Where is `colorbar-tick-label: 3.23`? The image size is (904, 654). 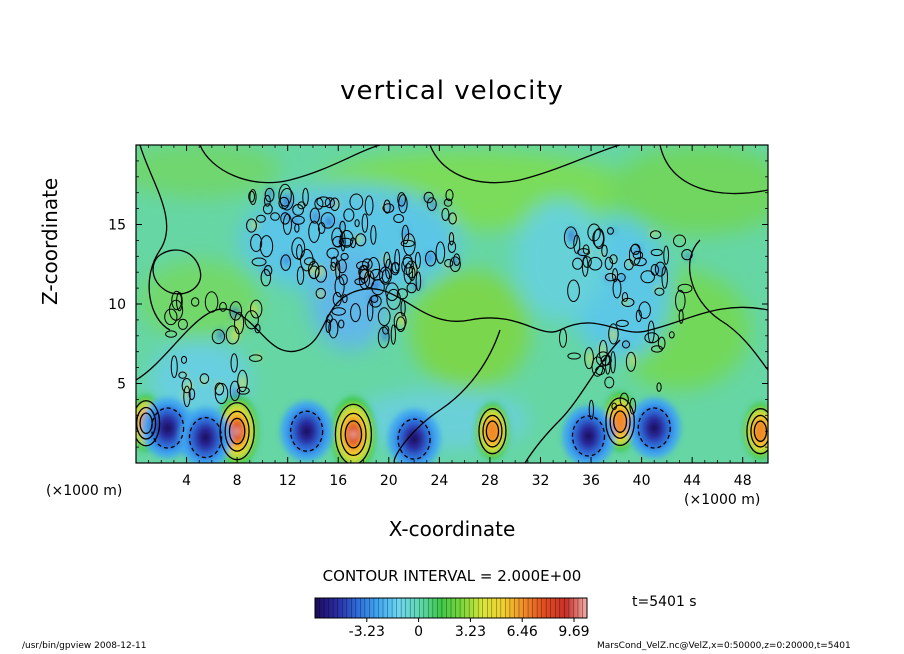
colorbar-tick-label: 3.23 is located at coordinates (470, 632).